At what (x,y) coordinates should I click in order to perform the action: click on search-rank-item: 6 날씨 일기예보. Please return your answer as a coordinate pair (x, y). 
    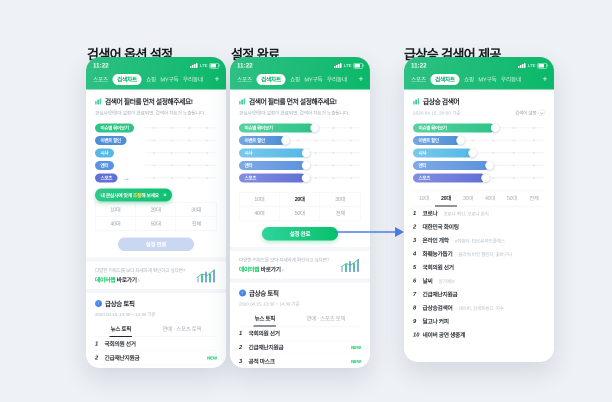
    Looking at the image, I should click on (479, 281).